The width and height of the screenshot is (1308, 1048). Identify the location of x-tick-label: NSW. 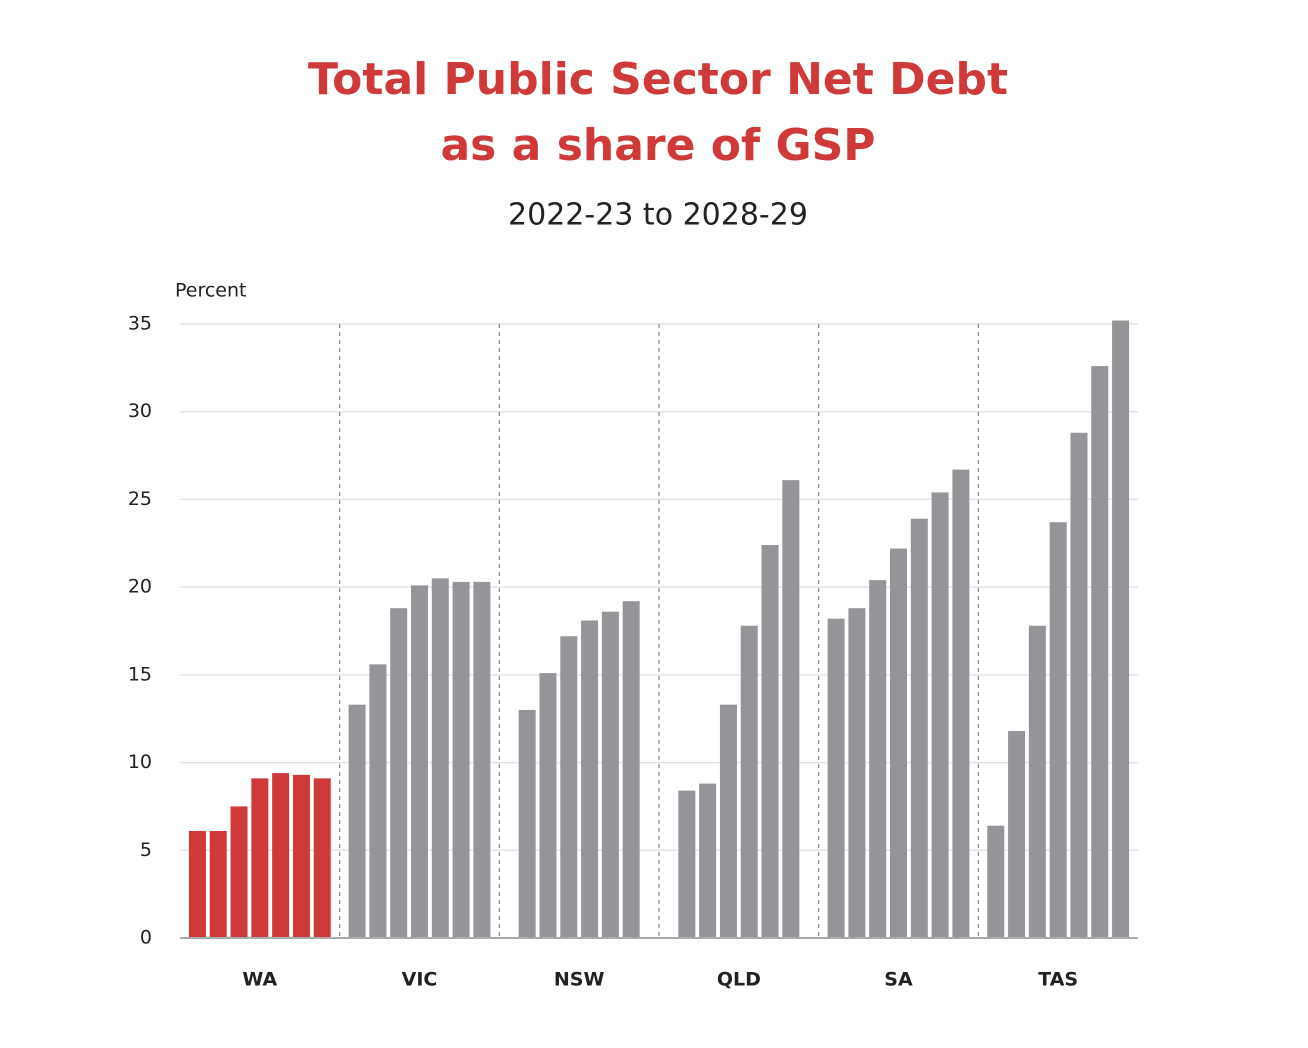
(579, 980).